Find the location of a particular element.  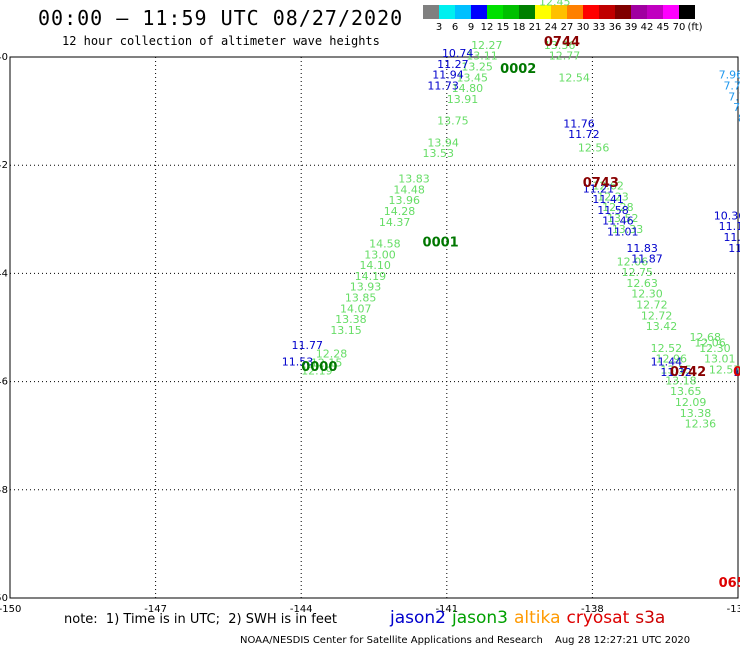

color-scale-label: 12 is located at coordinates (487, 27).